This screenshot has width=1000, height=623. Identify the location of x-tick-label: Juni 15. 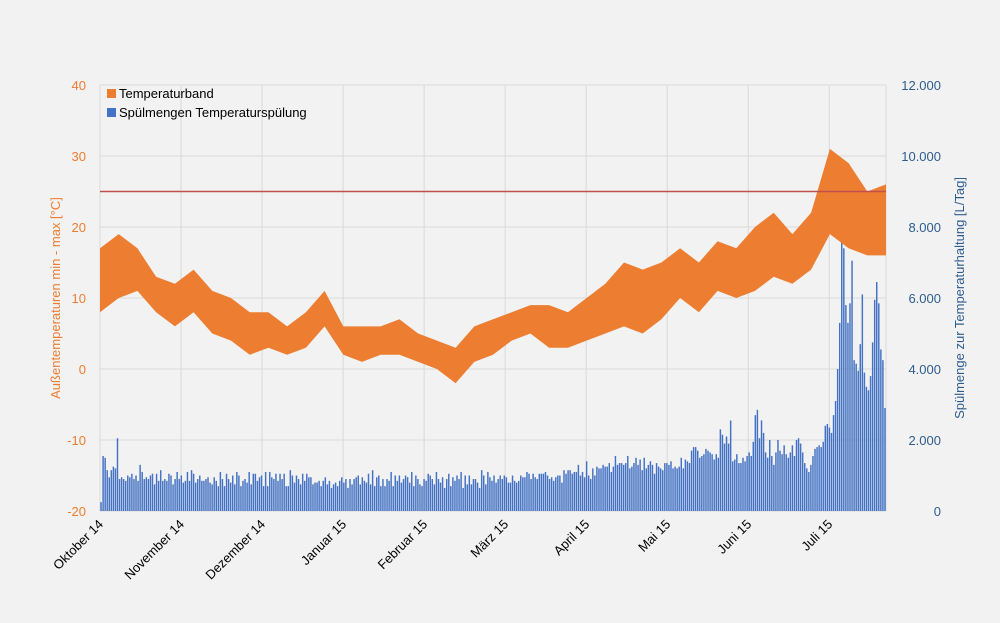
(734, 537).